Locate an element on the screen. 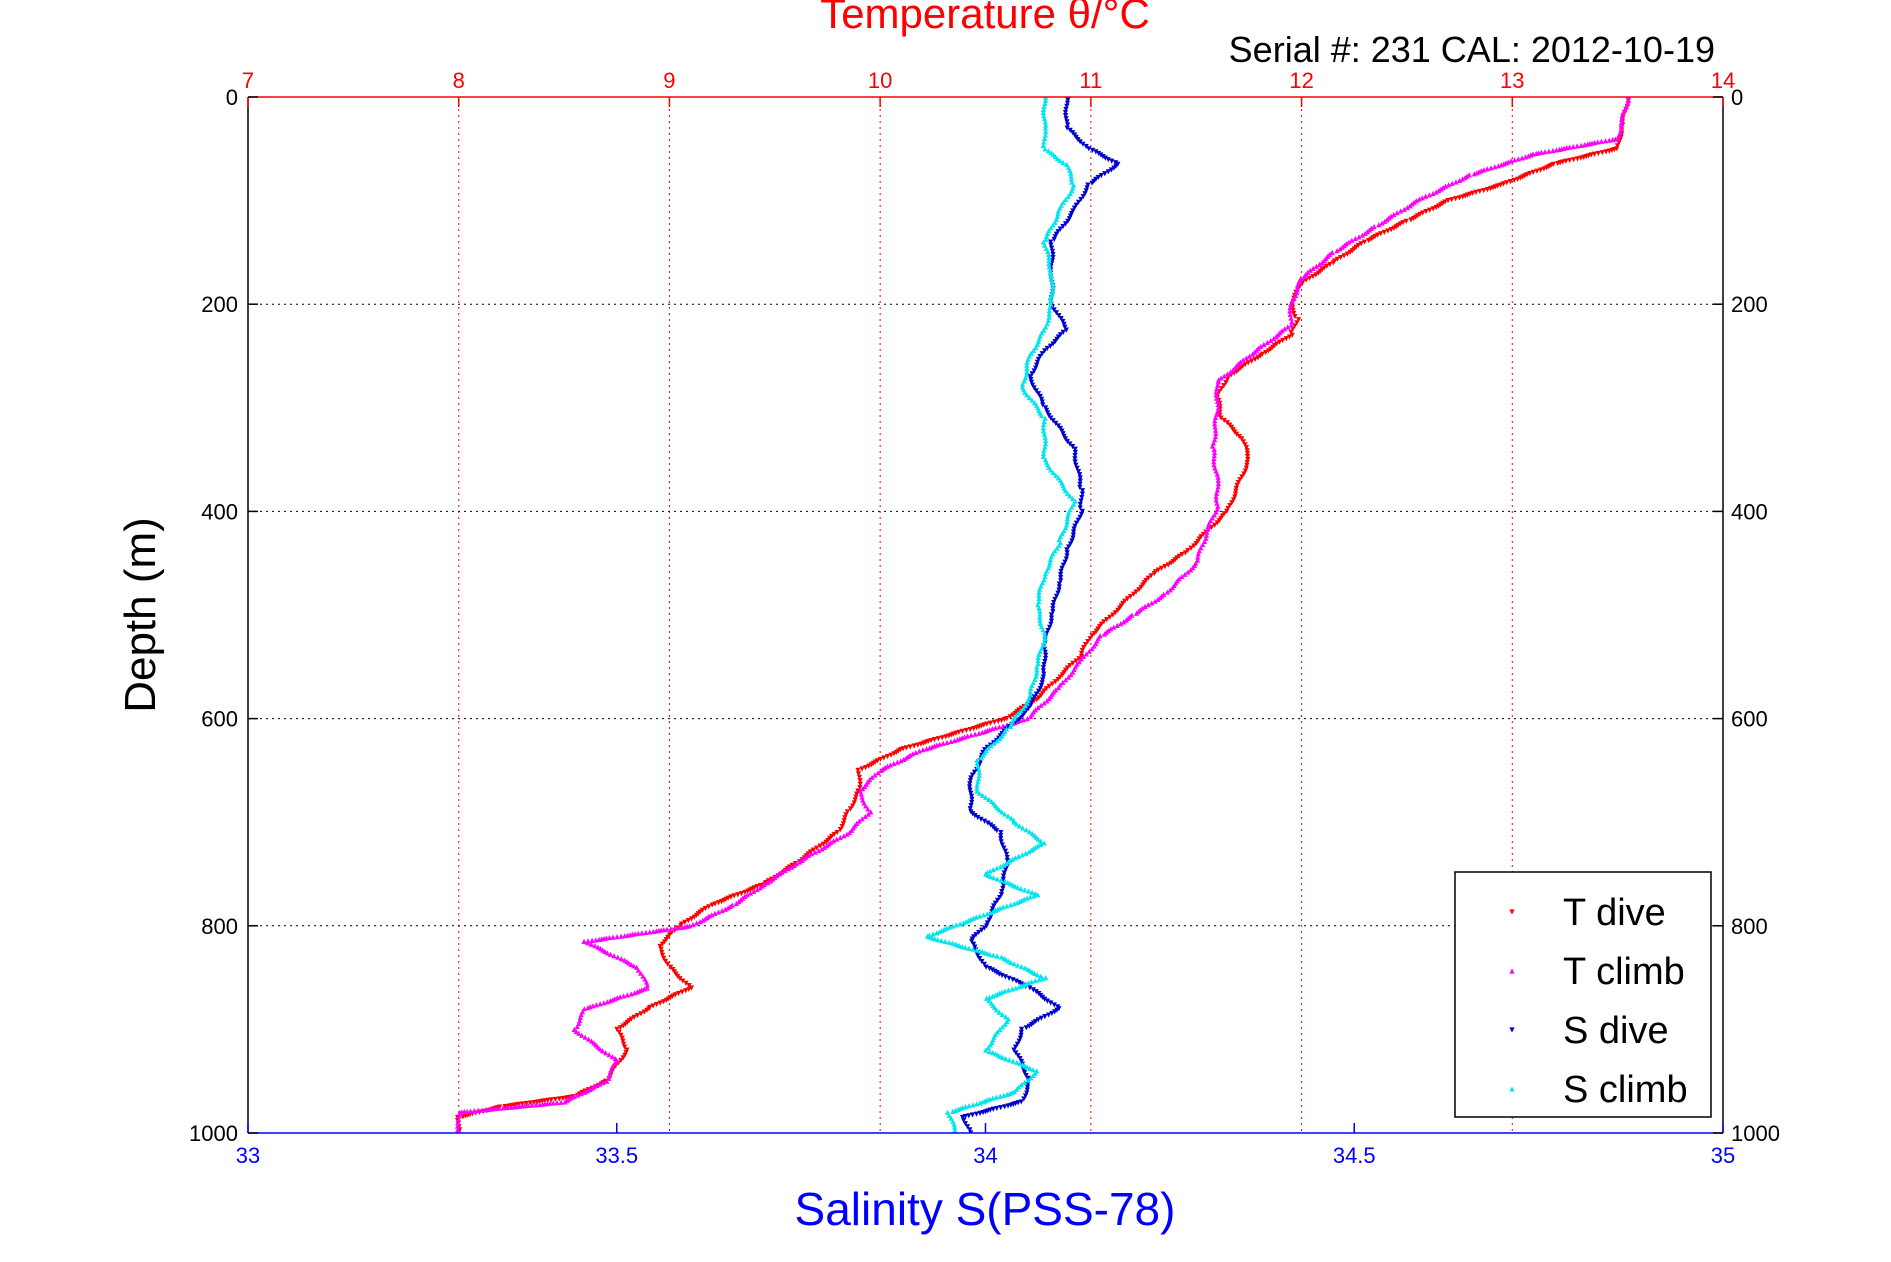  legend-items: T dive T climb S dive S climb is located at coordinates (1598, 1001).